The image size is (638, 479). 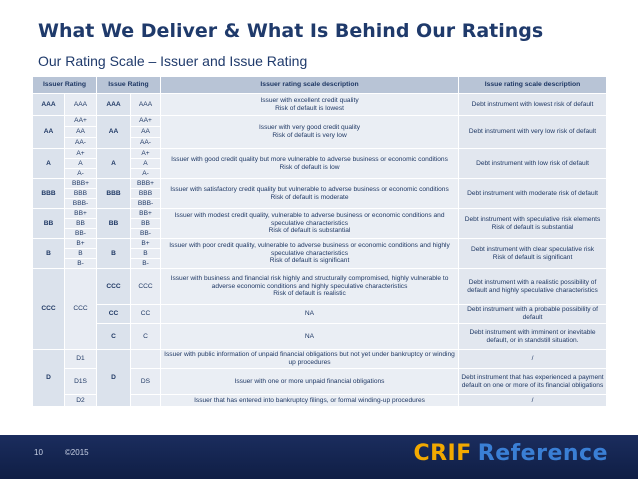 I want to click on issue-sub-rating-cell: BBB-, so click(x=145, y=203).